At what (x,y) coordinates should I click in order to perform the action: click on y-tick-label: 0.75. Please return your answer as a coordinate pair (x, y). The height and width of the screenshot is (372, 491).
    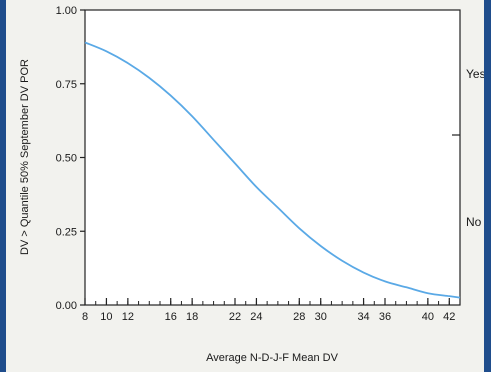
    Looking at the image, I should click on (66, 85).